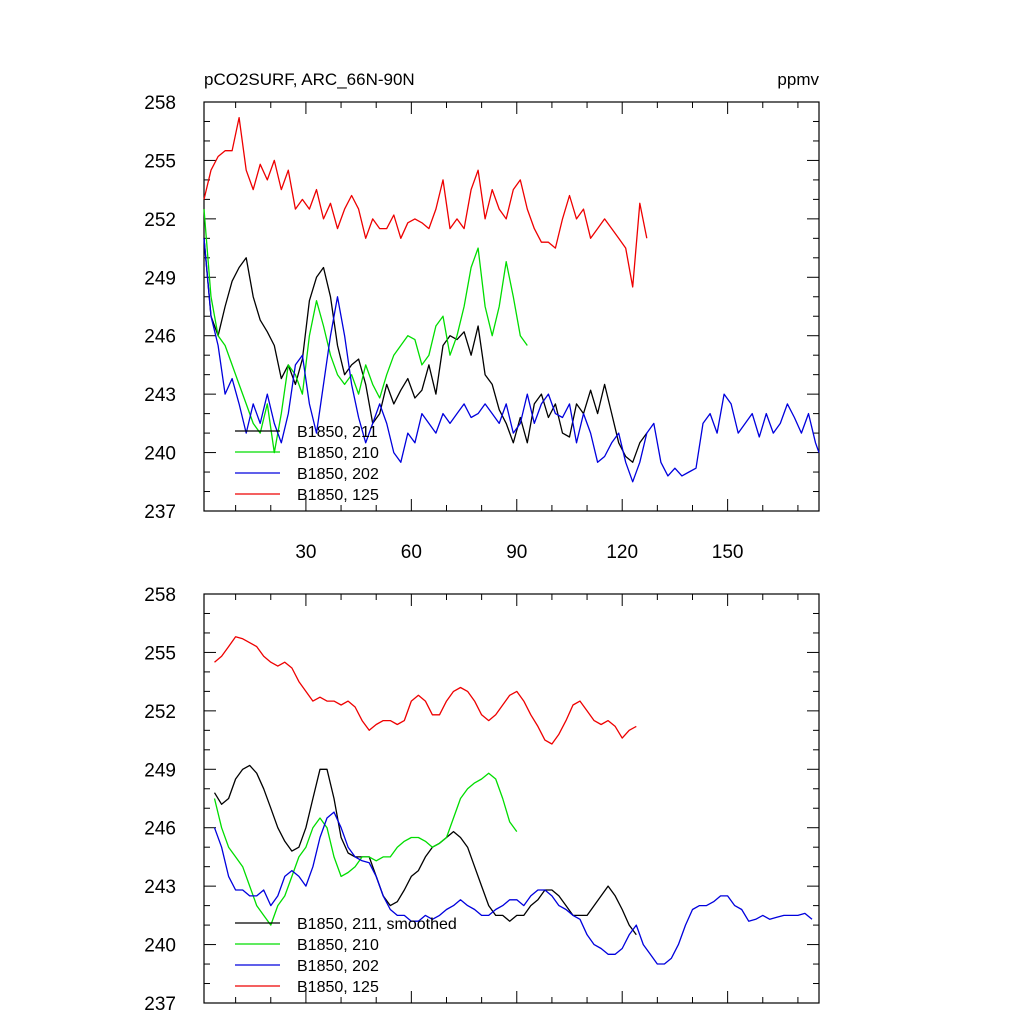  What do you see at coordinates (411, 552) in the screenshot?
I see `x-tick-label: 60` at bounding box center [411, 552].